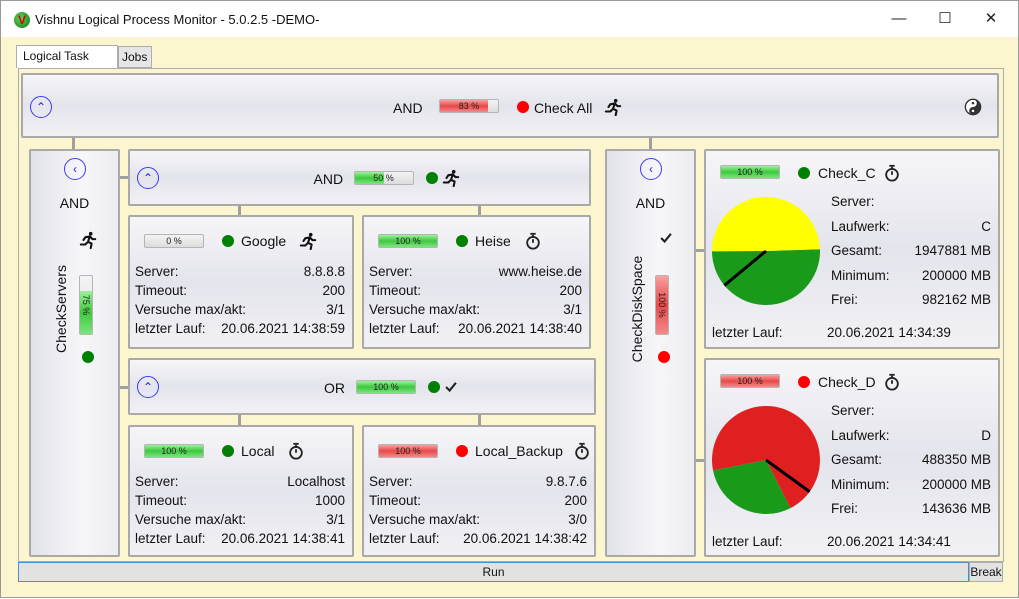 This screenshot has width=1019, height=599. What do you see at coordinates (135, 57) in the screenshot?
I see `tab-jobs: Jobs` at bounding box center [135, 57].